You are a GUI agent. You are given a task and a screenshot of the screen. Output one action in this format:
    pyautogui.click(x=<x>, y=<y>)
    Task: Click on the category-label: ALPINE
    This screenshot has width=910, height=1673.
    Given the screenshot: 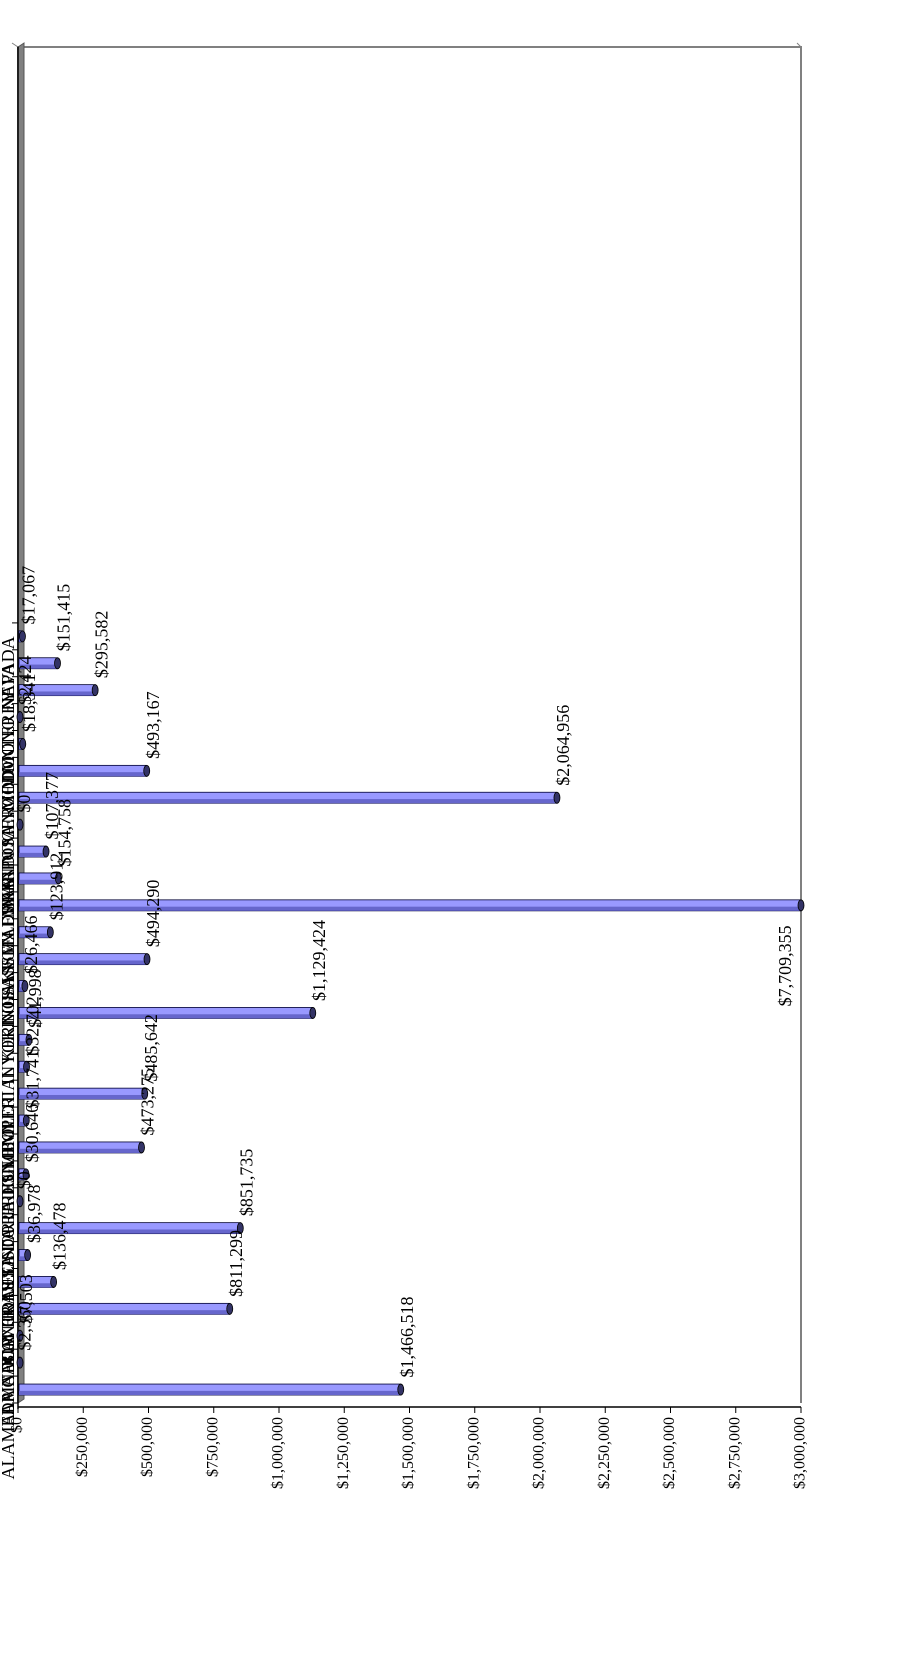 What is the action you would take?
    pyautogui.click(x=9, y=1395)
    